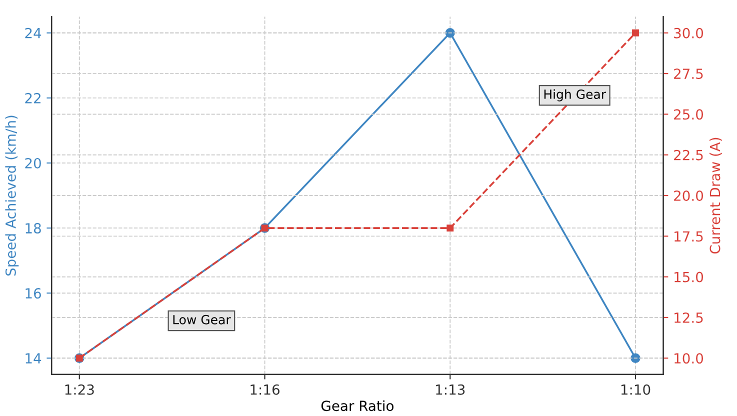  Describe the element at coordinates (12, 196) in the screenshot. I see `y-axis-title: Speed Achieved (km/h)` at that location.